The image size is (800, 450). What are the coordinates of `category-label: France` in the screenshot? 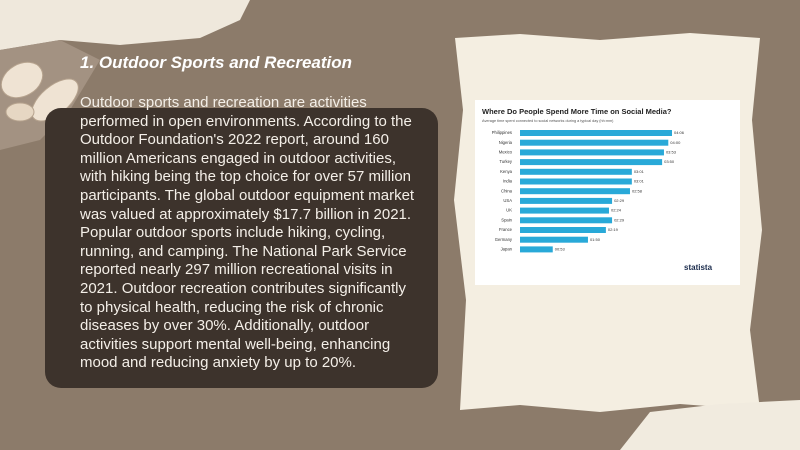 It's located at (506, 229).